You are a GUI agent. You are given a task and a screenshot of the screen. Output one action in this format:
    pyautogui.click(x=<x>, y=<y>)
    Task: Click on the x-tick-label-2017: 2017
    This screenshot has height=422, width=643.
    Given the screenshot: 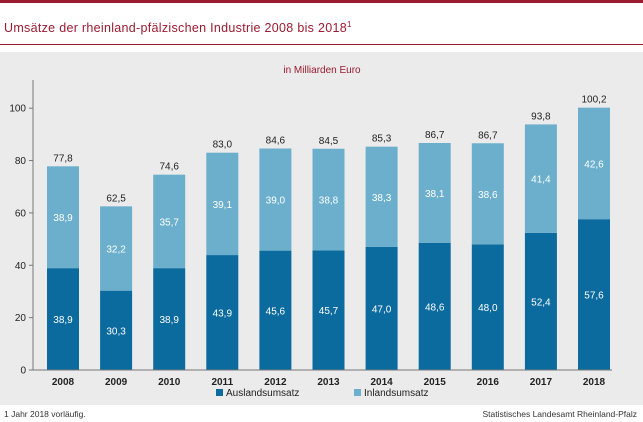 What is the action you would take?
    pyautogui.click(x=541, y=382)
    